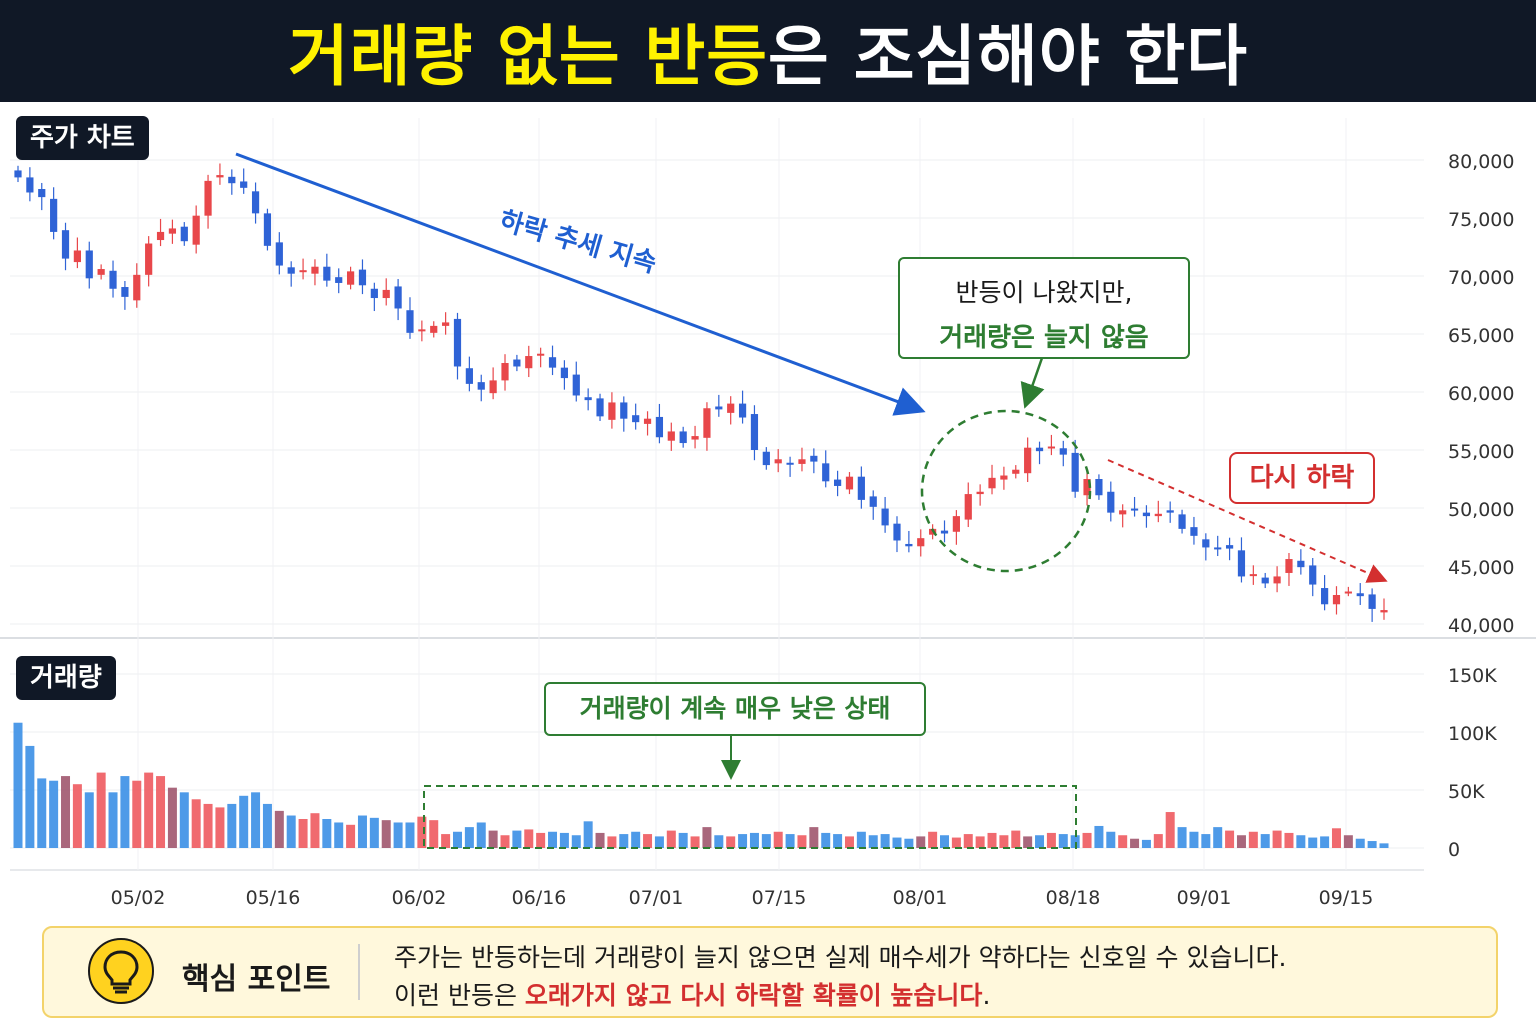 The image size is (1536, 1024). I want to click on key-point-line-2-prefix: 이런 반등은, so click(459, 995).